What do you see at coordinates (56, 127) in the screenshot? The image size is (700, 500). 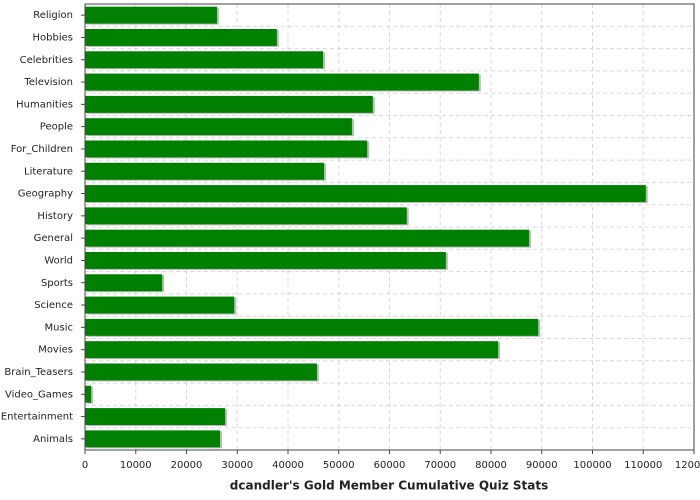 I see `y-tick-label: People` at bounding box center [56, 127].